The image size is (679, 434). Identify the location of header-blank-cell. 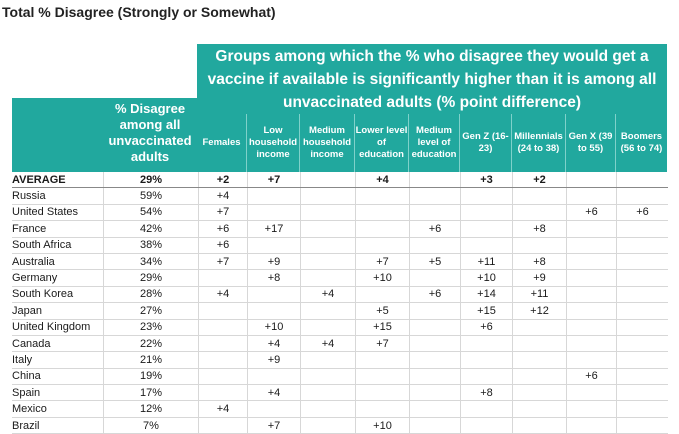
(57, 135).